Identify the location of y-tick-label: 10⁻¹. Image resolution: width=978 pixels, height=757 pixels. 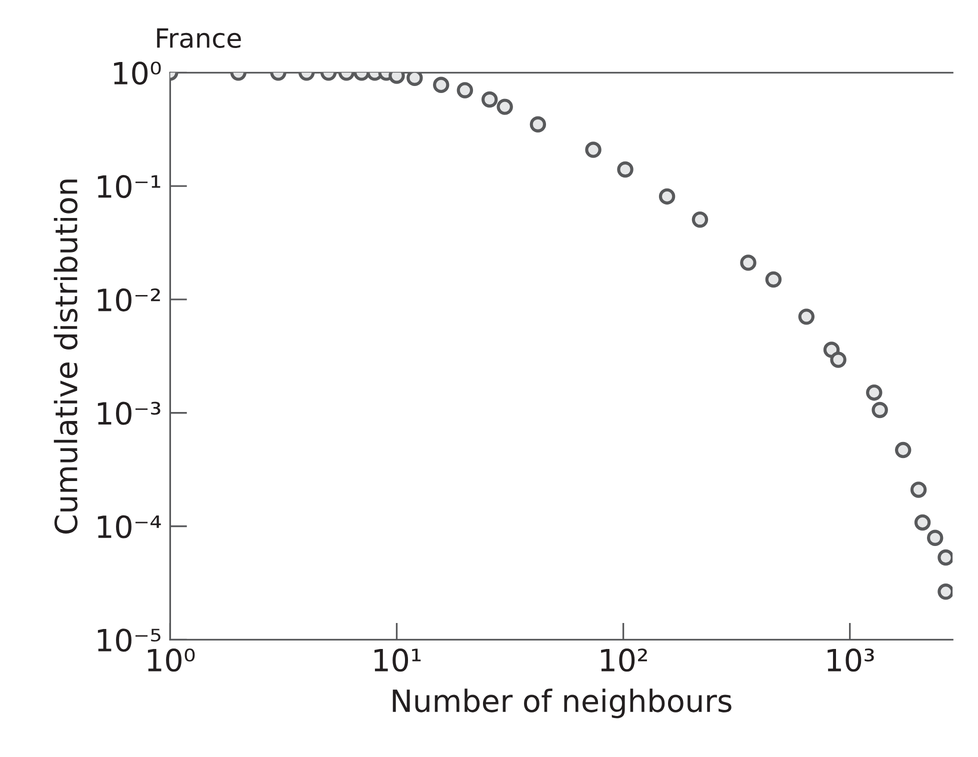
(129, 186).